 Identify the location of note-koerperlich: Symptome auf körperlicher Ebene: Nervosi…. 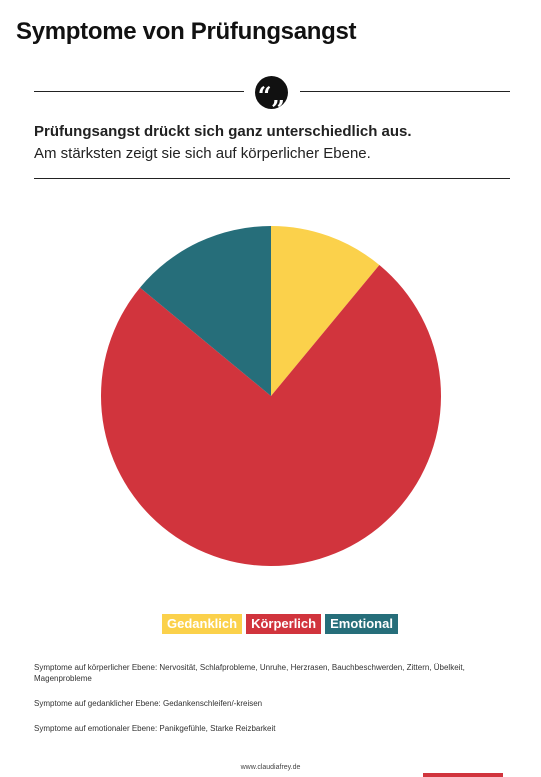
(249, 673).